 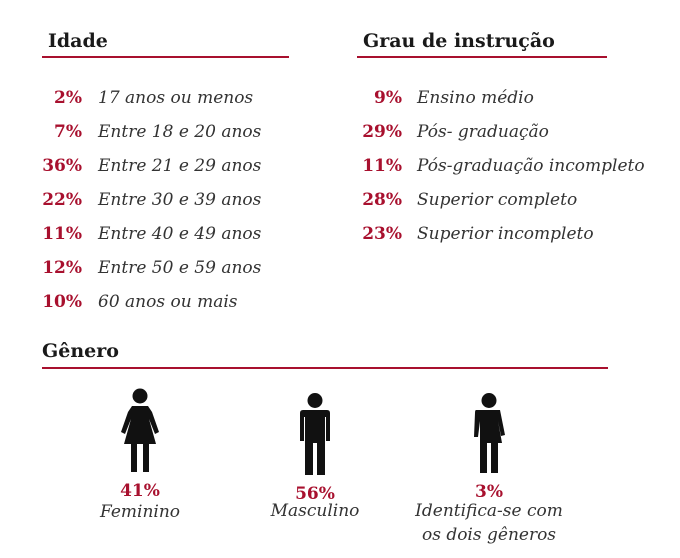 I want to click on gender-male-label: Masculino, so click(x=315, y=511).